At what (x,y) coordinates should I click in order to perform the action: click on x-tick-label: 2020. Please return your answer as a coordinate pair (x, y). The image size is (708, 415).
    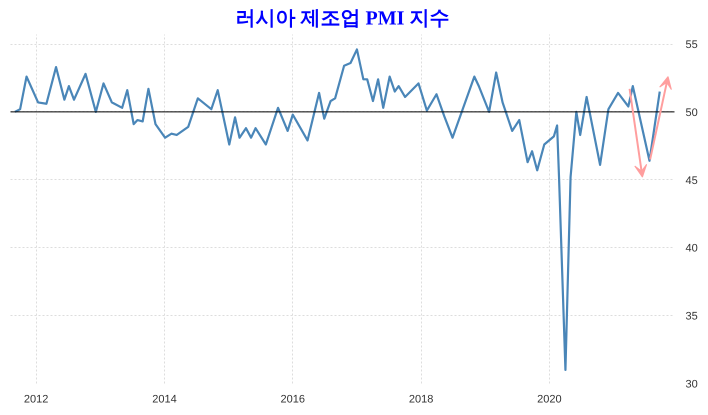
    Looking at the image, I should click on (549, 400).